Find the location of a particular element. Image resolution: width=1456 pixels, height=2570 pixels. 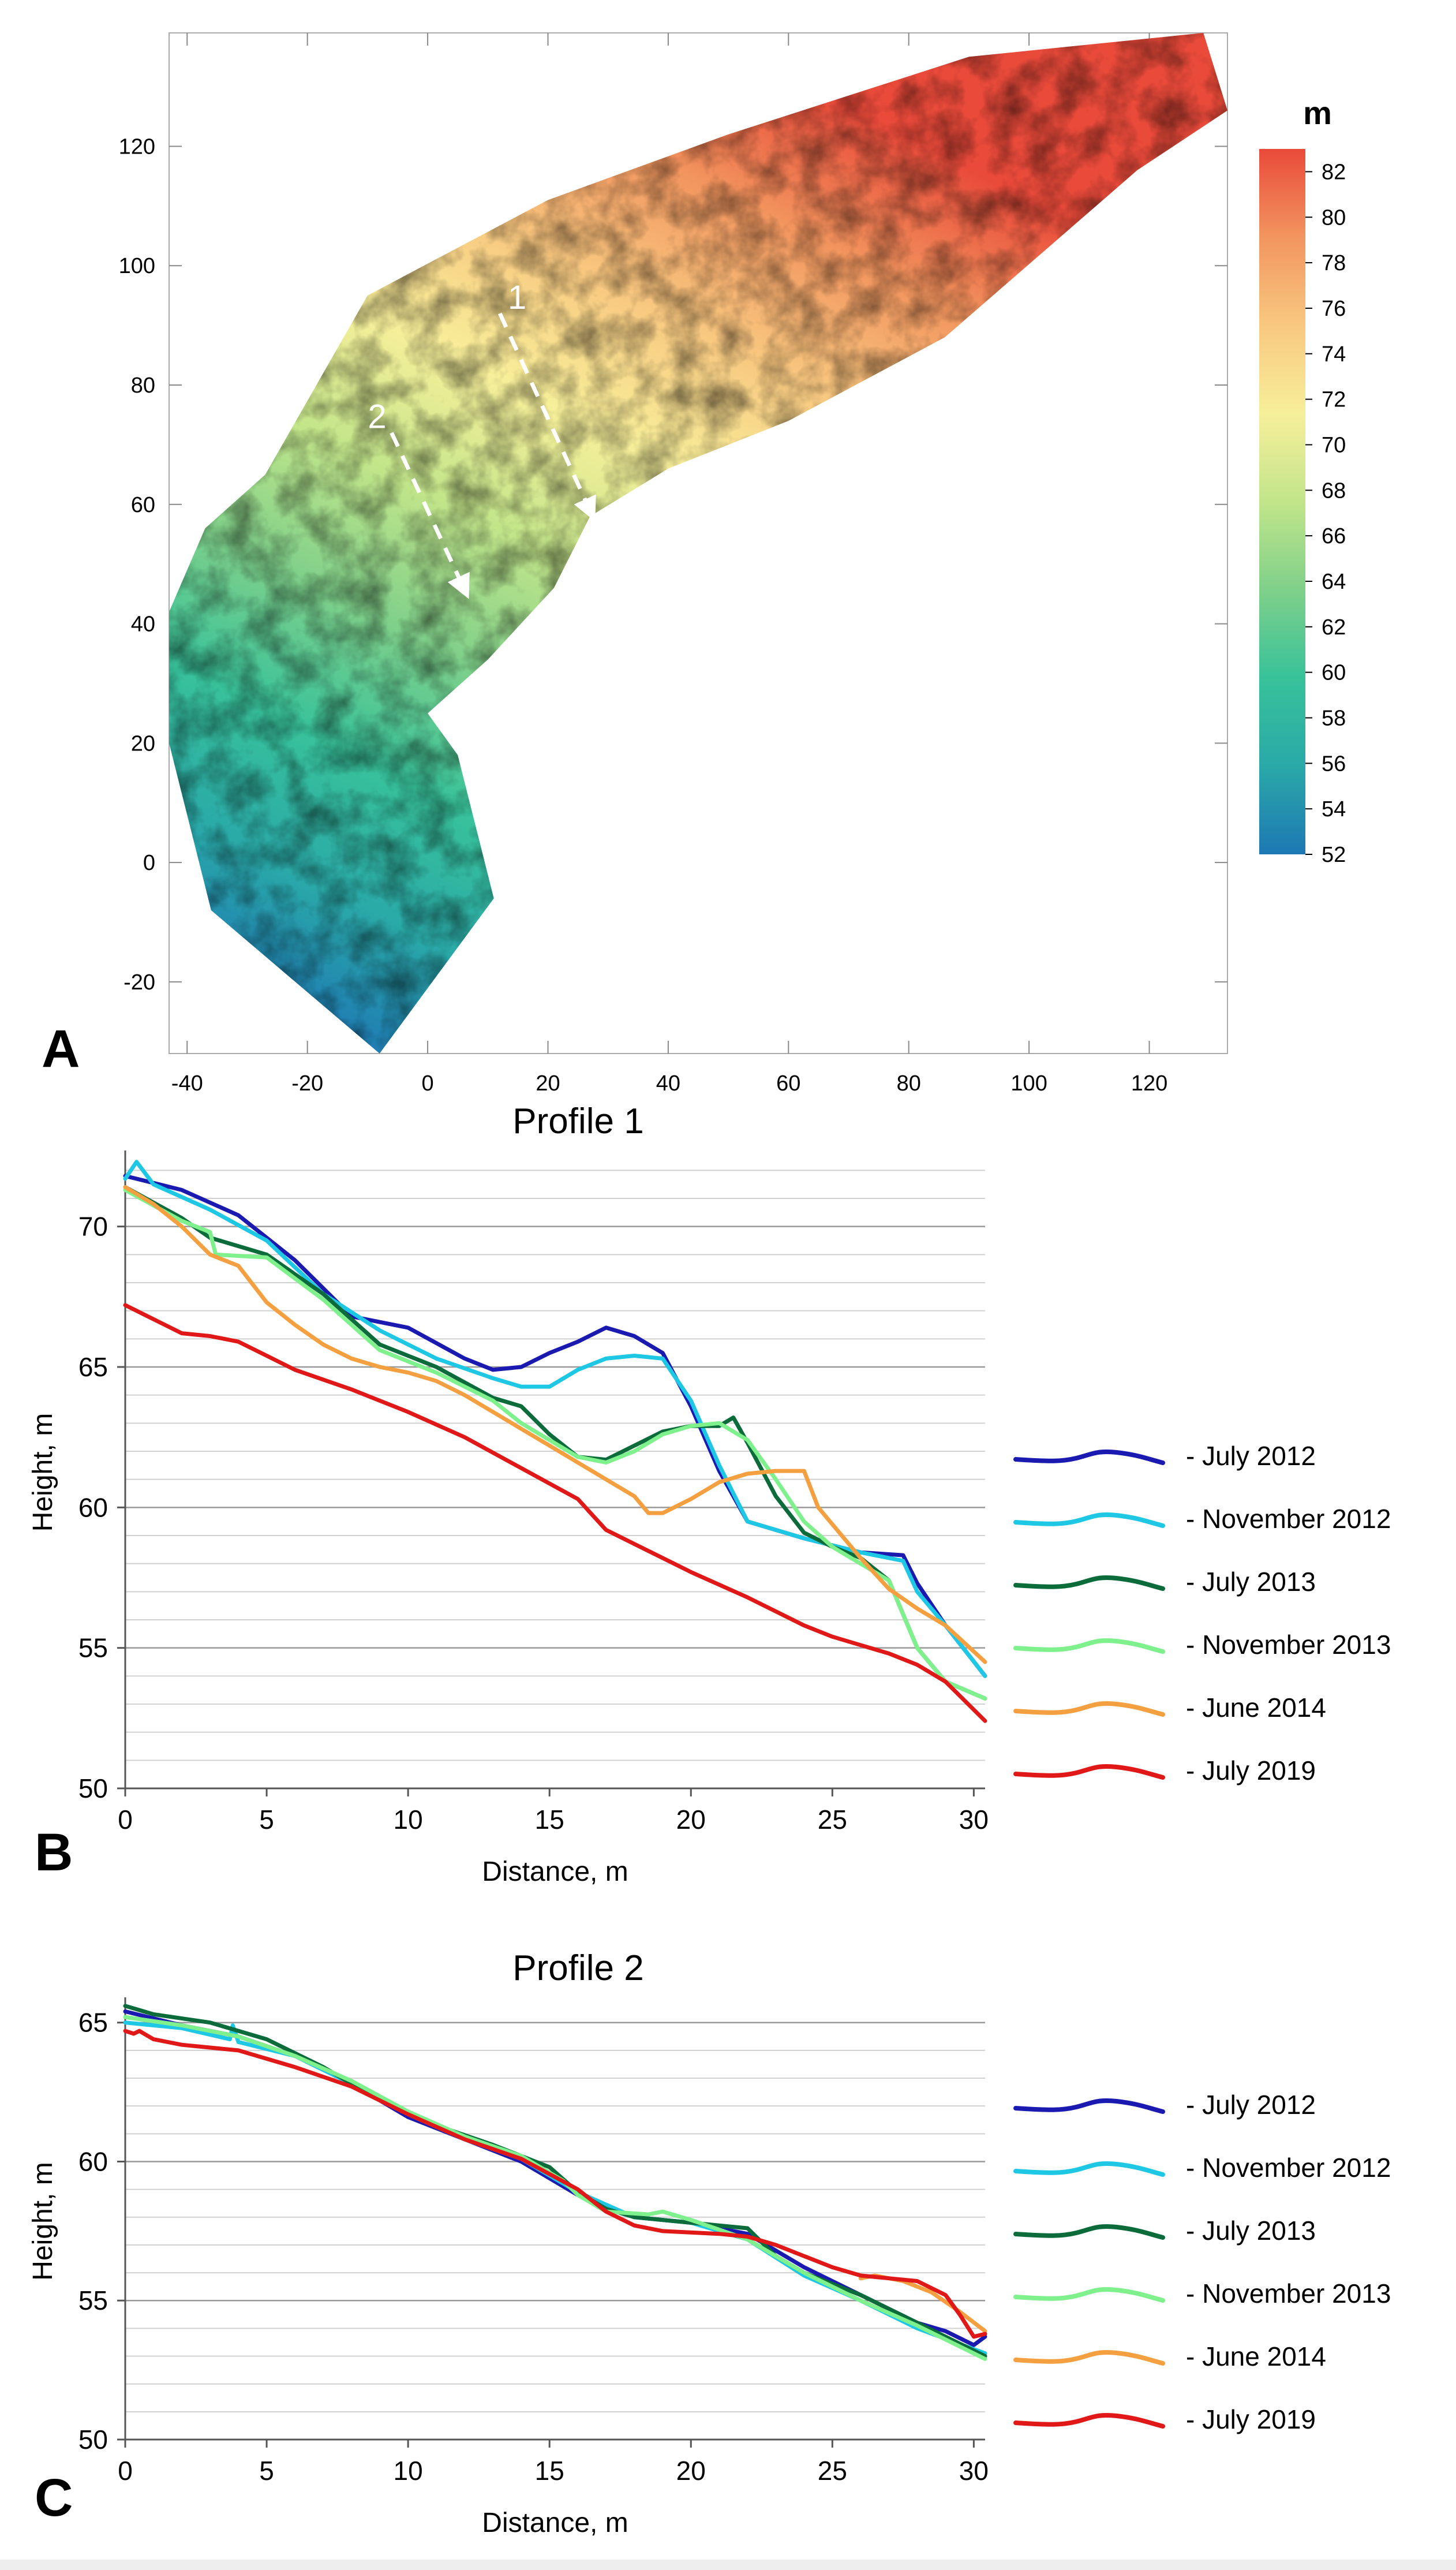

profile-1-arrow is located at coordinates (546, 417).